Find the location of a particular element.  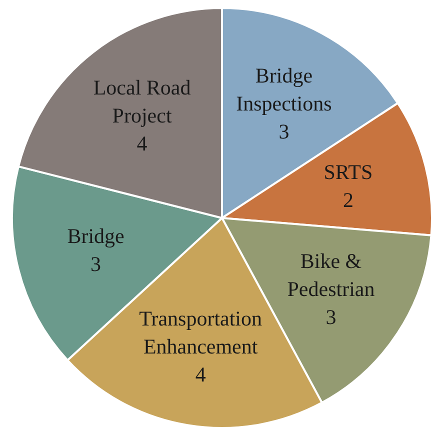

slice-label: Bridge is located at coordinates (95, 236).